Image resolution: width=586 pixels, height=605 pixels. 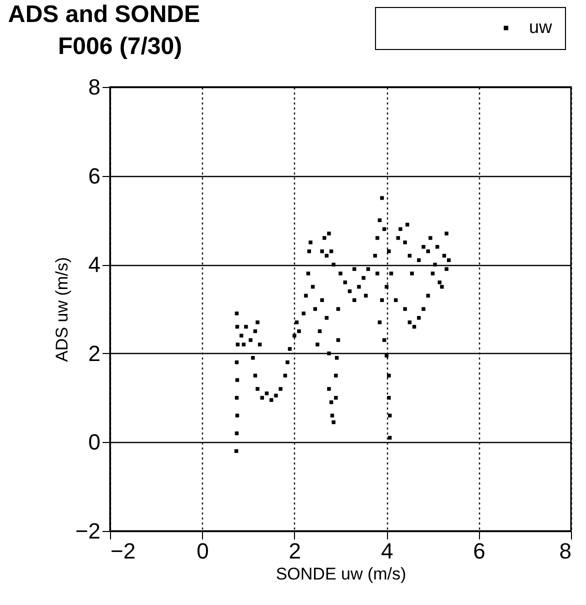 What do you see at coordinates (120, 46) in the screenshot?
I see `text: F006 (7/30)` at bounding box center [120, 46].